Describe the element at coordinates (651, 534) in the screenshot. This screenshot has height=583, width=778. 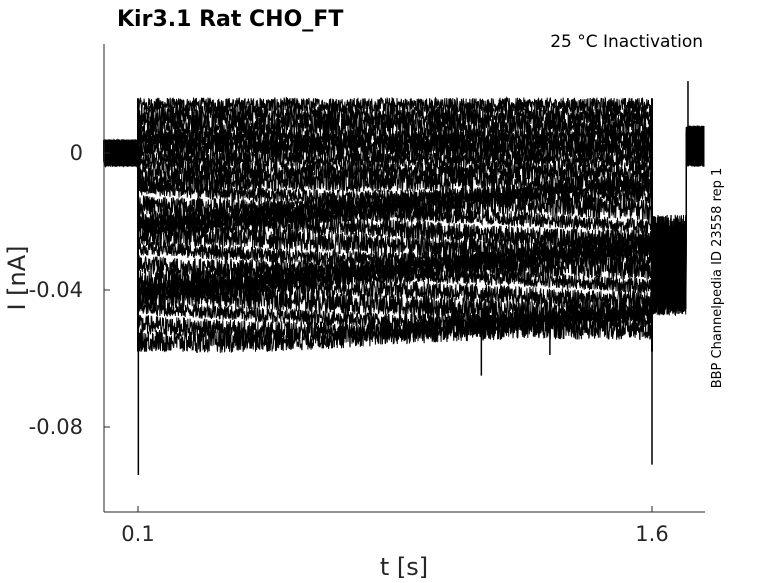
I see `x-tick-label: 1.6` at that location.